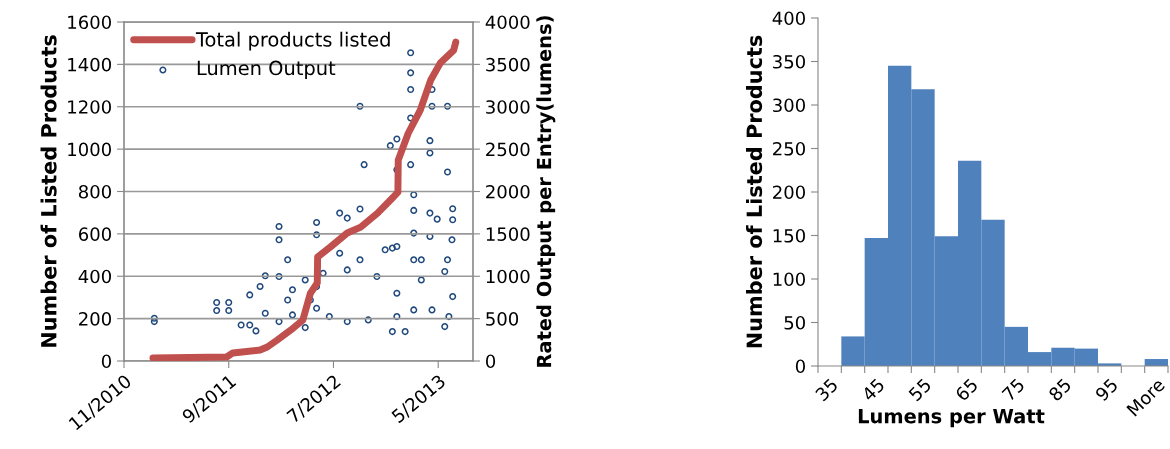 The image size is (1170, 449). I want to click on x-tick-label: 55, so click(920, 389).